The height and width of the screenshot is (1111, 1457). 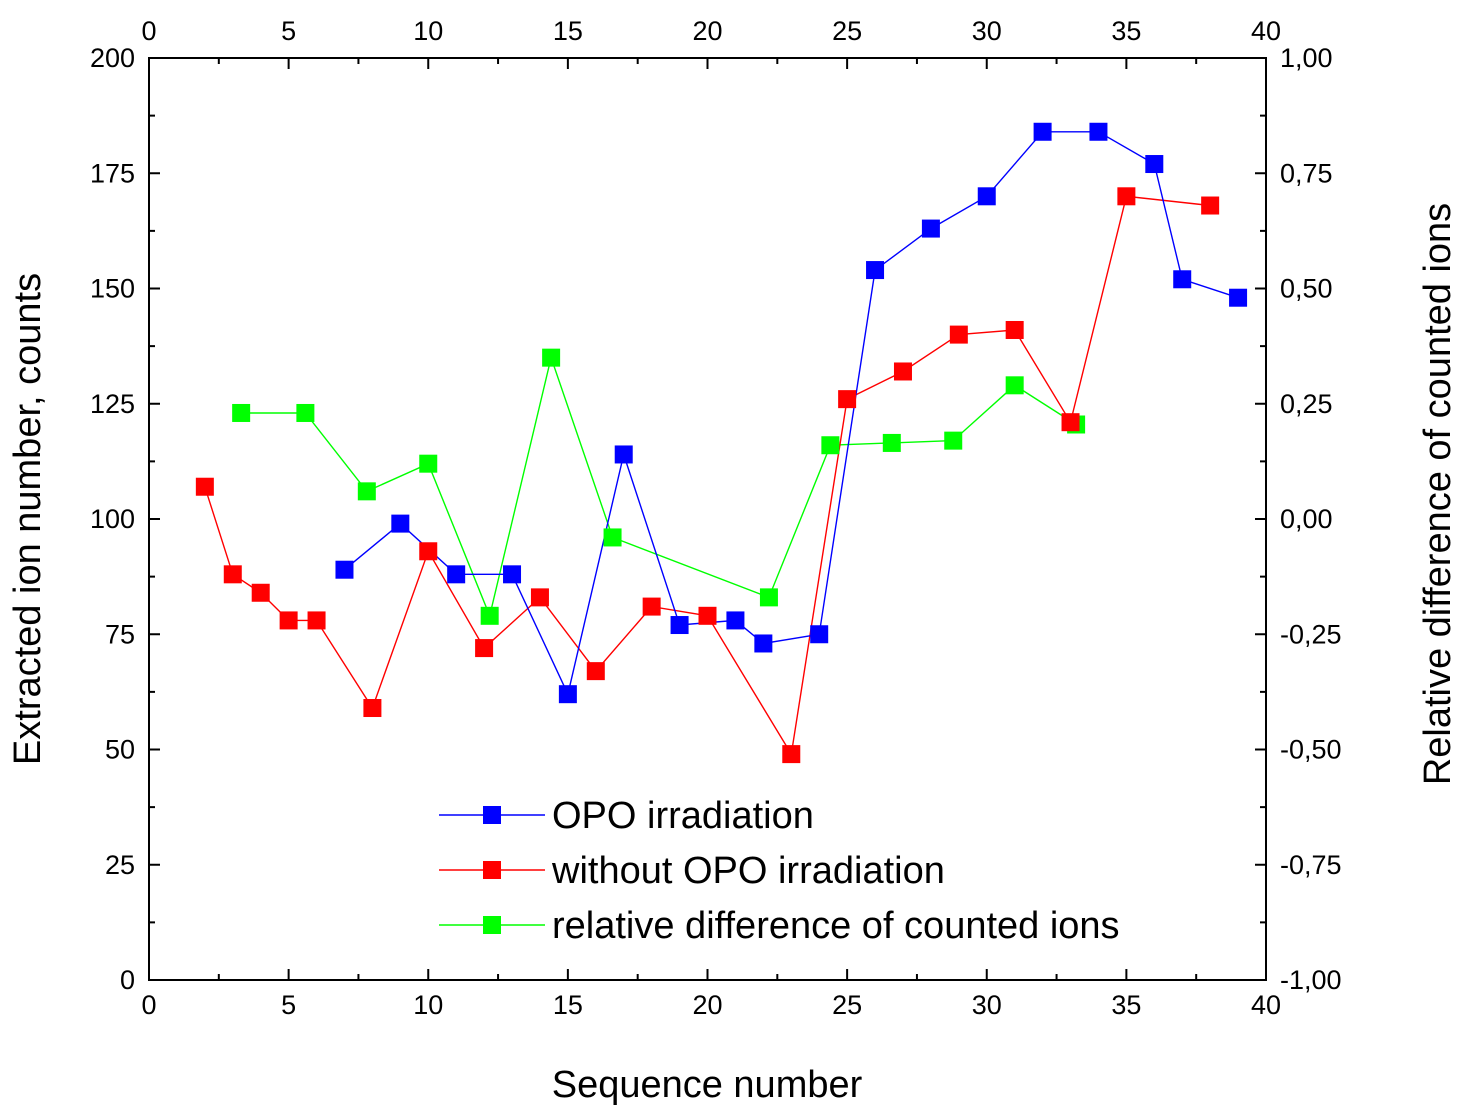 I want to click on x-tick-label-top: 40, so click(x=1266, y=31).